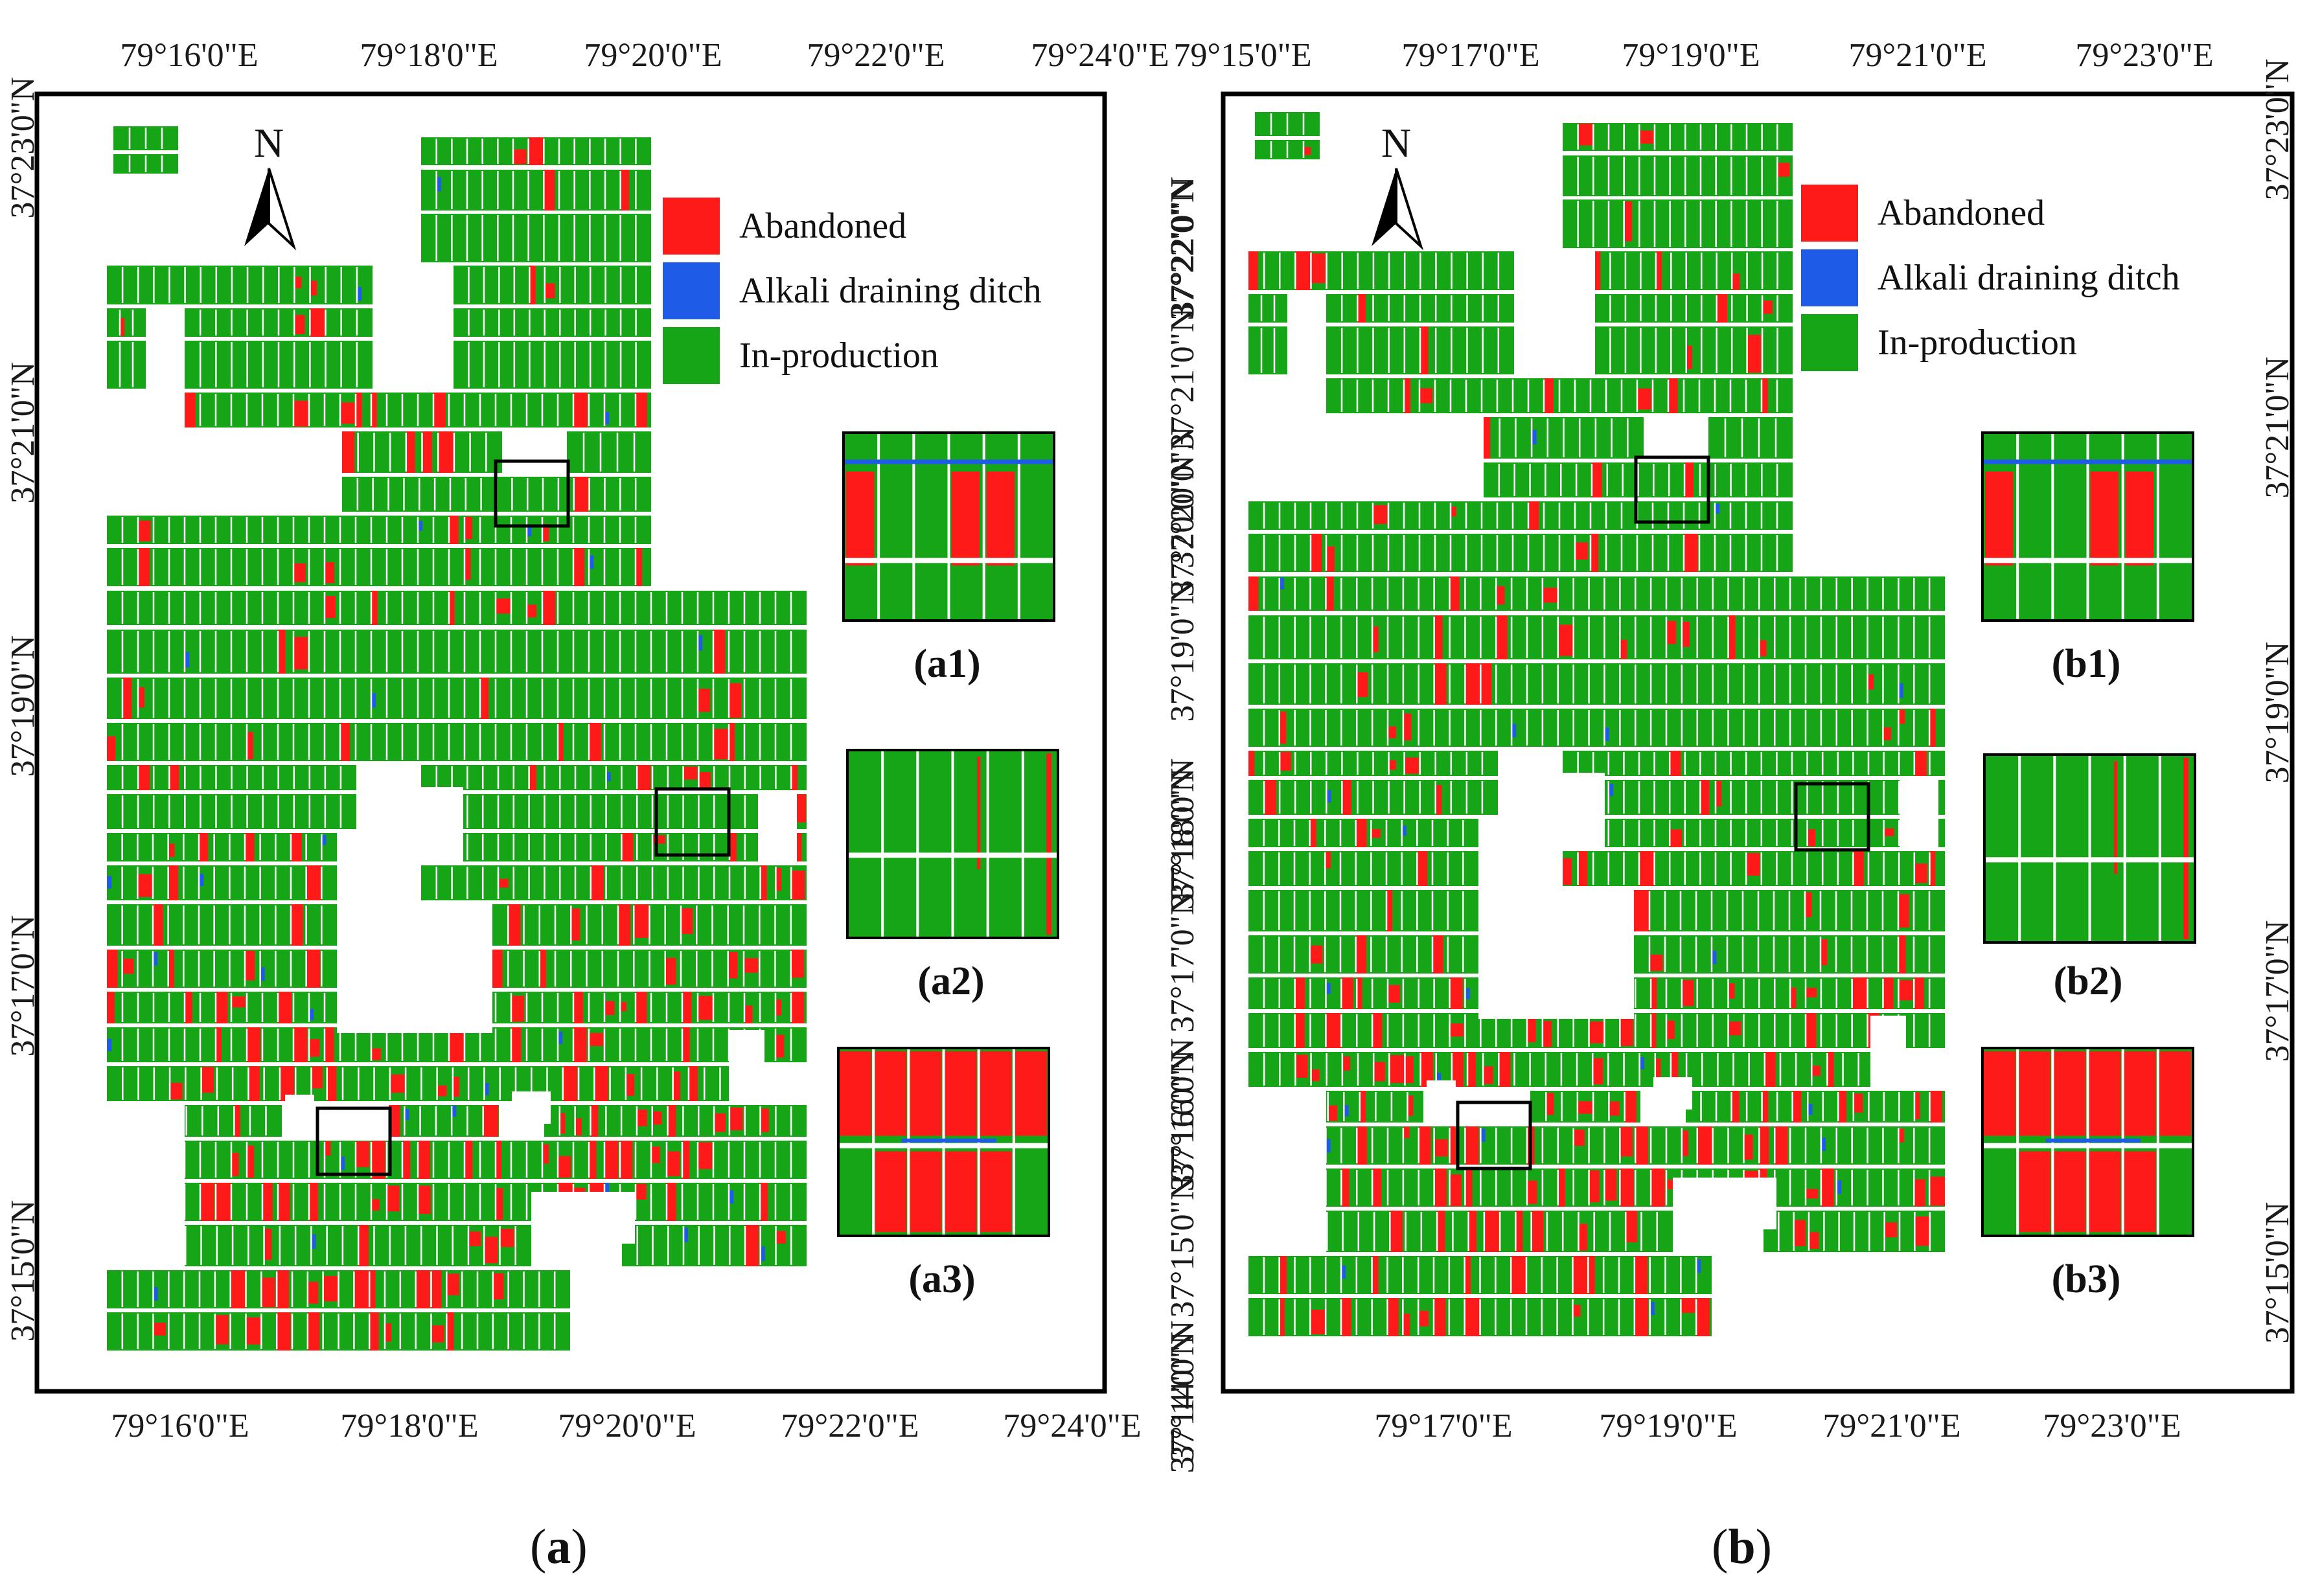  I want to click on panel-b-bottom_ticks-tick-3: 79°23'0"E, so click(2112, 1426).